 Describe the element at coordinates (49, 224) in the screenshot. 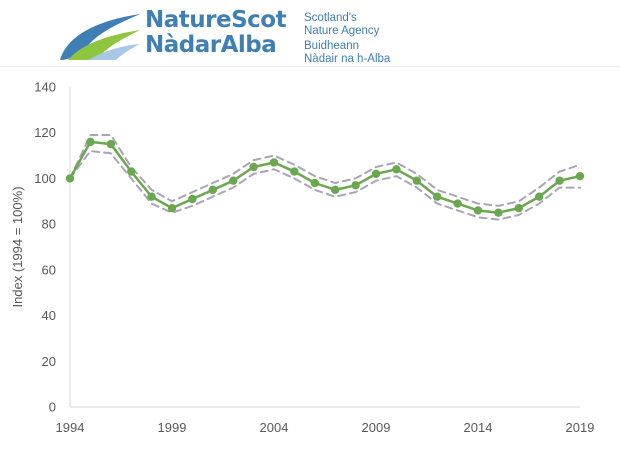

I see `y-tick-label: 80` at that location.